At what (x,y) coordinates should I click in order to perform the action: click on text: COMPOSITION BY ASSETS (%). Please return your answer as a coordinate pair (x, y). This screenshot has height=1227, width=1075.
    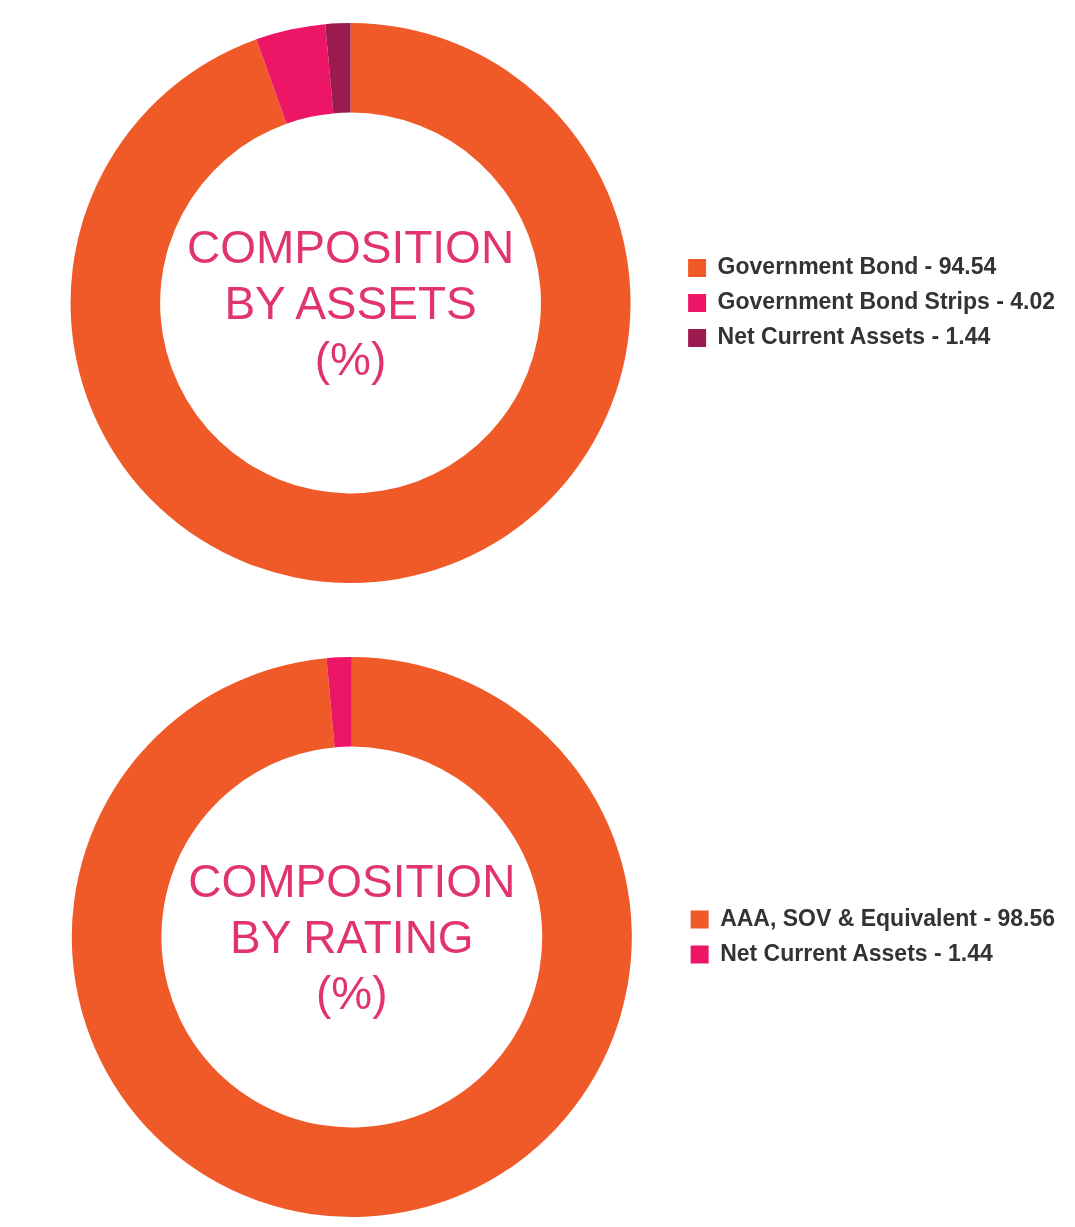
    Looking at the image, I should click on (351, 303).